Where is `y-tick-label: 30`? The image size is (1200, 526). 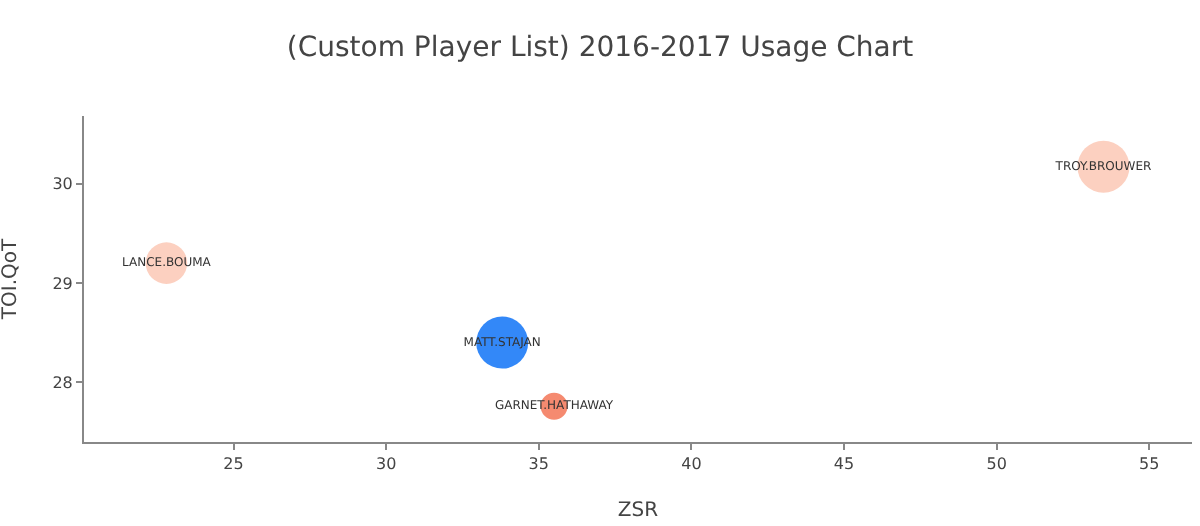 y-tick-label: 30 is located at coordinates (62, 184).